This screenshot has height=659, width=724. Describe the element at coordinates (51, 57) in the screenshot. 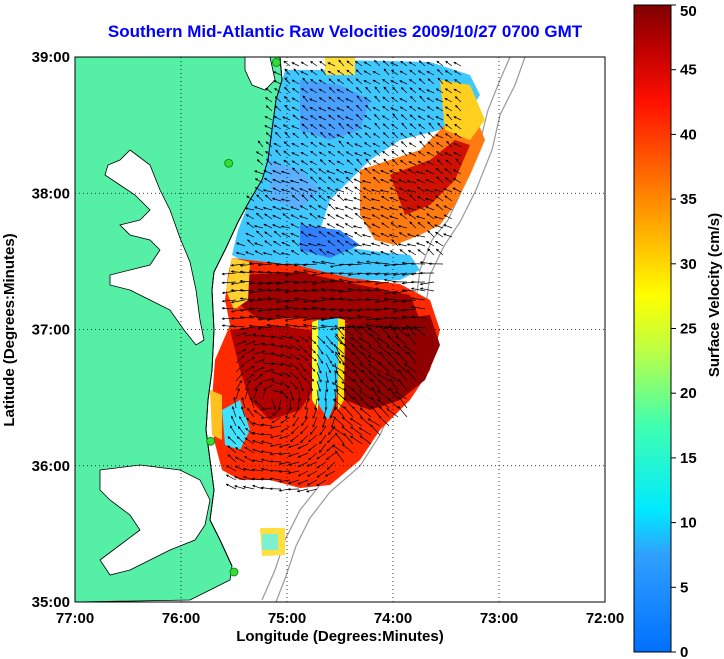

I see `y-tick-label: 39:00` at that location.